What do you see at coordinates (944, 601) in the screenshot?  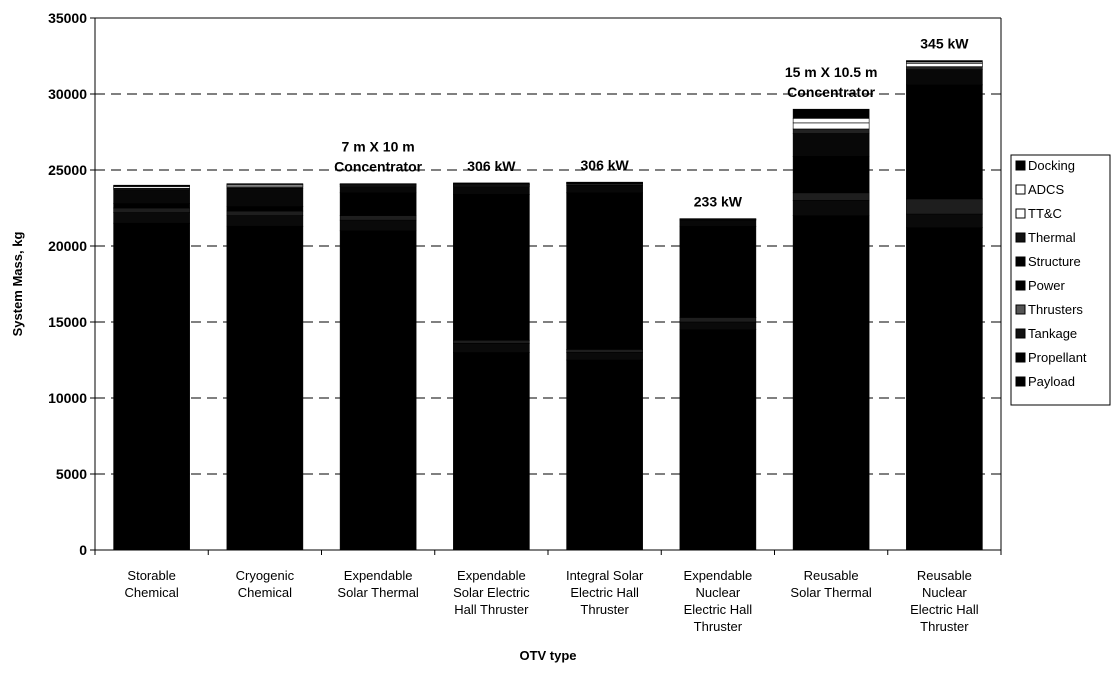 I see `x-tick-label: Reusable Nuclear Electric Hall Thruster` at bounding box center [944, 601].